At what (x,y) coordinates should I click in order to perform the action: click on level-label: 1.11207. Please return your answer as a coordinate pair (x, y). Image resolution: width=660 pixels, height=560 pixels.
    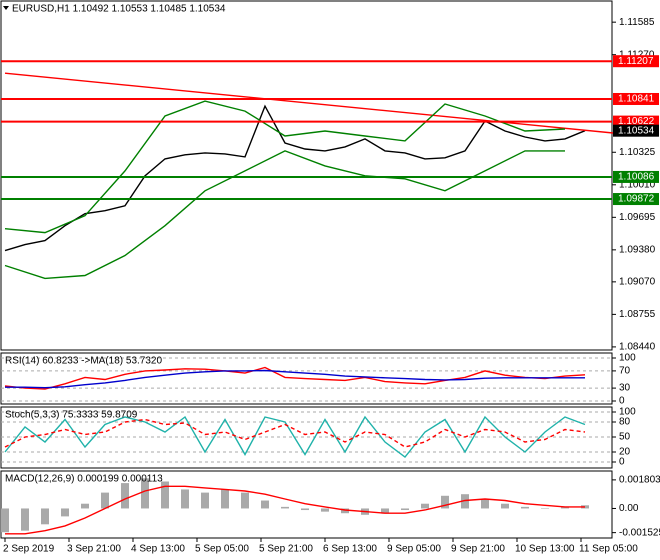
    Looking at the image, I should click on (636, 61).